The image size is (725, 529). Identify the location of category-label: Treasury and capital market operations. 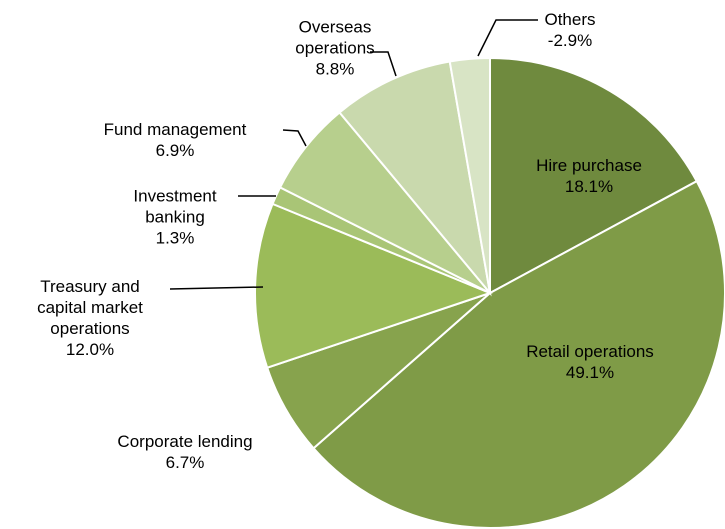
(90, 307).